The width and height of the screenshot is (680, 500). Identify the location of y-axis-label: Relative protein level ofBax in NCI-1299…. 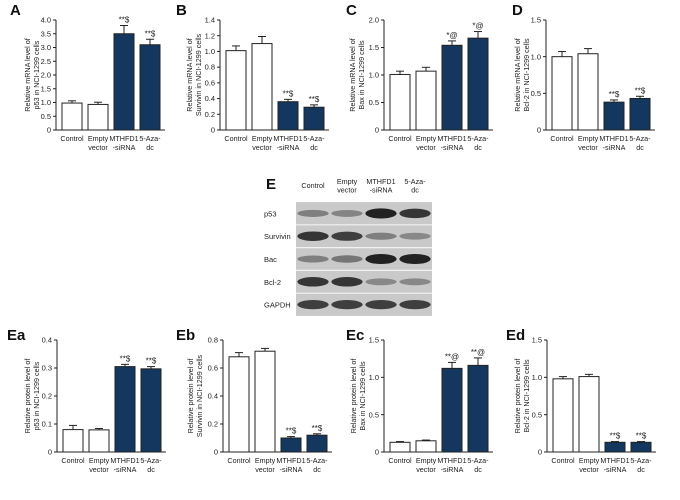
(358, 396).